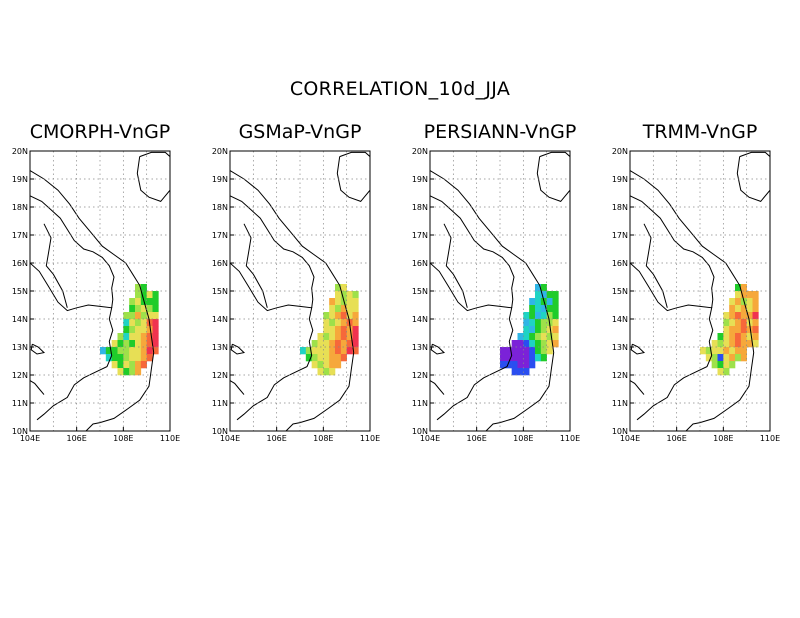  What do you see at coordinates (620, 179) in the screenshot?
I see `lat-tick-label: 19N` at bounding box center [620, 179].